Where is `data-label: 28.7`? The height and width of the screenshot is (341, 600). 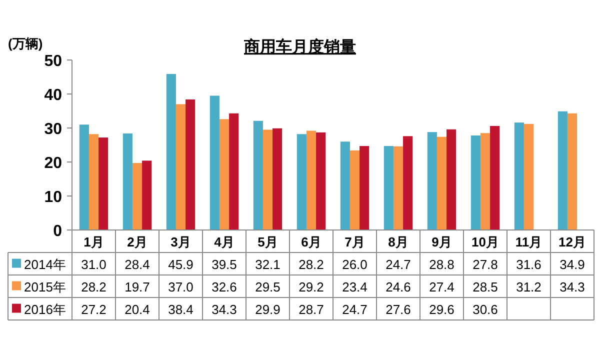 data-label: 28.7 is located at coordinates (311, 309).